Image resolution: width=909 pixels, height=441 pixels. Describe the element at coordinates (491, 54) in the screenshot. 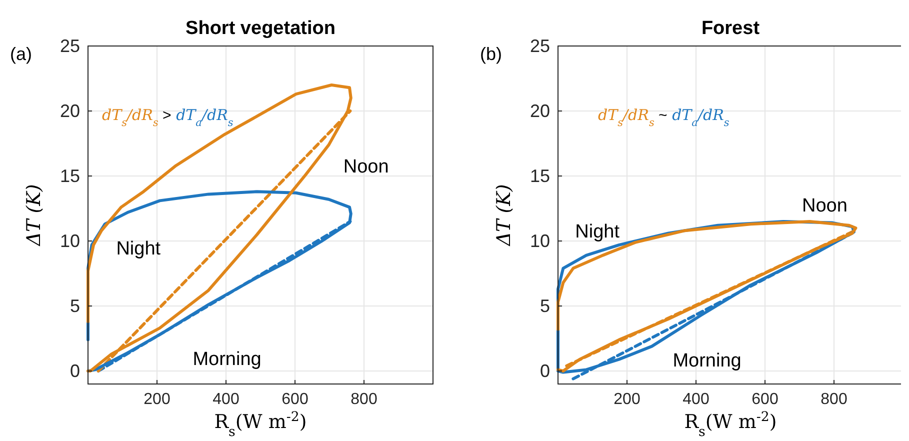

I see `text: (b)` at that location.